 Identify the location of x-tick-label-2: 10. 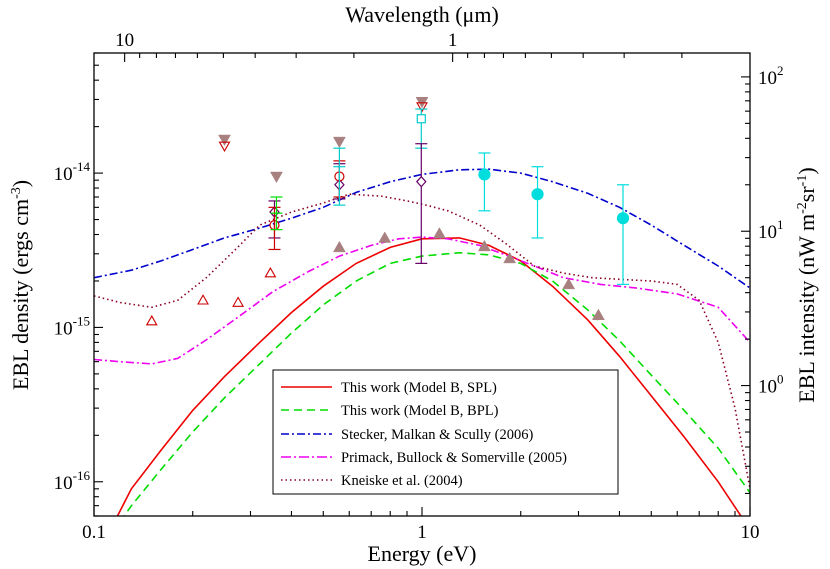
(750, 532).